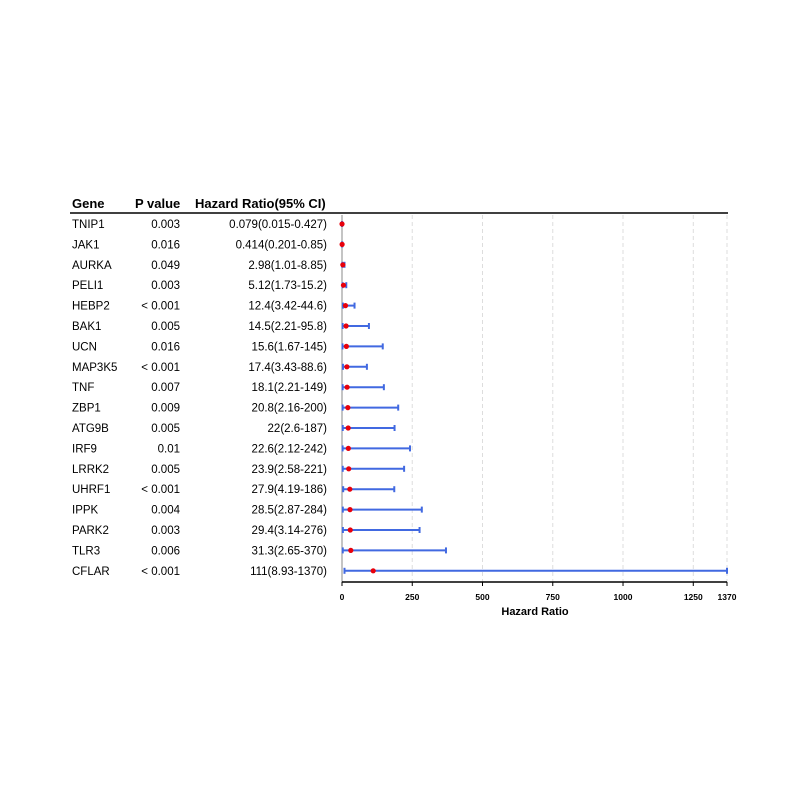 The image size is (800, 800). What do you see at coordinates (165, 409) in the screenshot?
I see `p-value: 0.009` at bounding box center [165, 409].